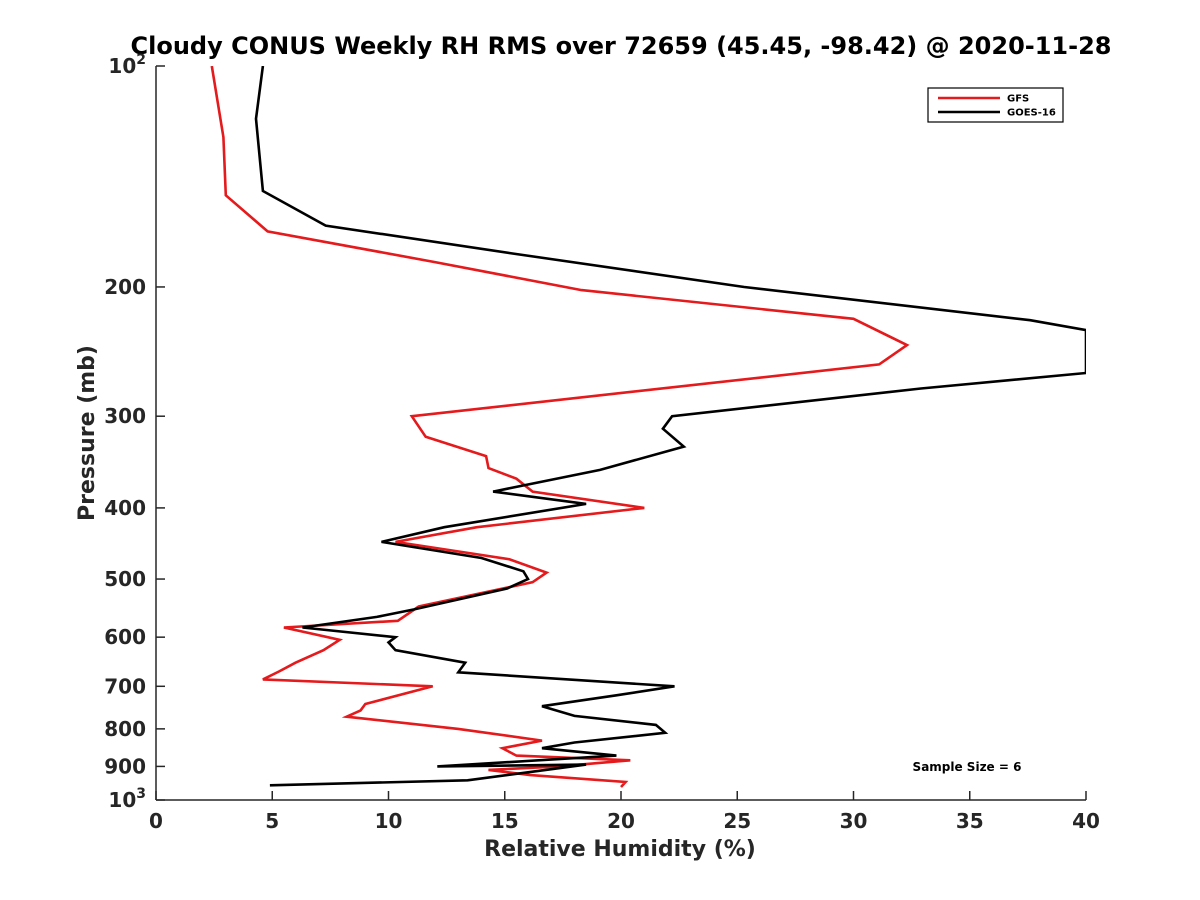 The width and height of the screenshot is (1200, 900). What do you see at coordinates (125, 637) in the screenshot?
I see `y-tick-label: 600` at bounding box center [125, 637].